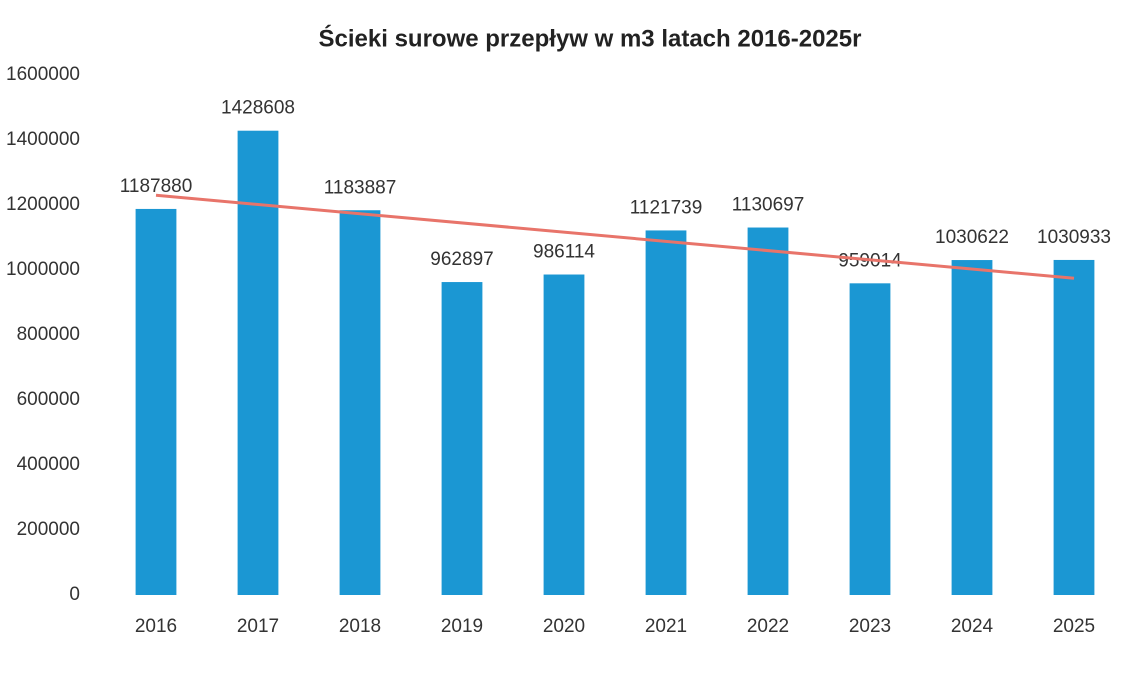  I want to click on y-tick-label: 1000000, so click(43, 269).